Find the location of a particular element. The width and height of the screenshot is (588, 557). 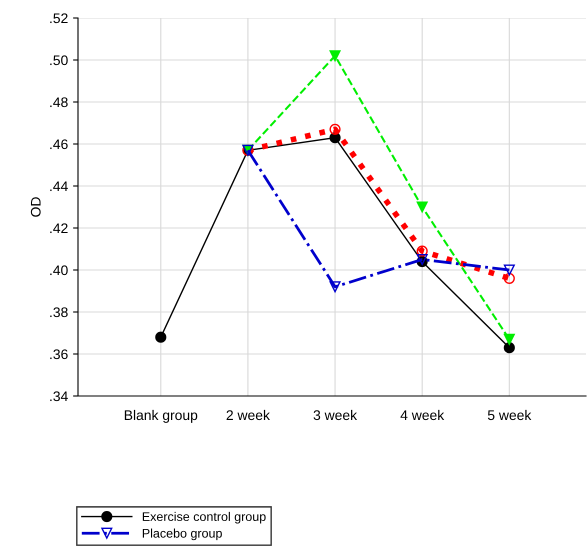

legend-label: Placebo group is located at coordinates (182, 534).